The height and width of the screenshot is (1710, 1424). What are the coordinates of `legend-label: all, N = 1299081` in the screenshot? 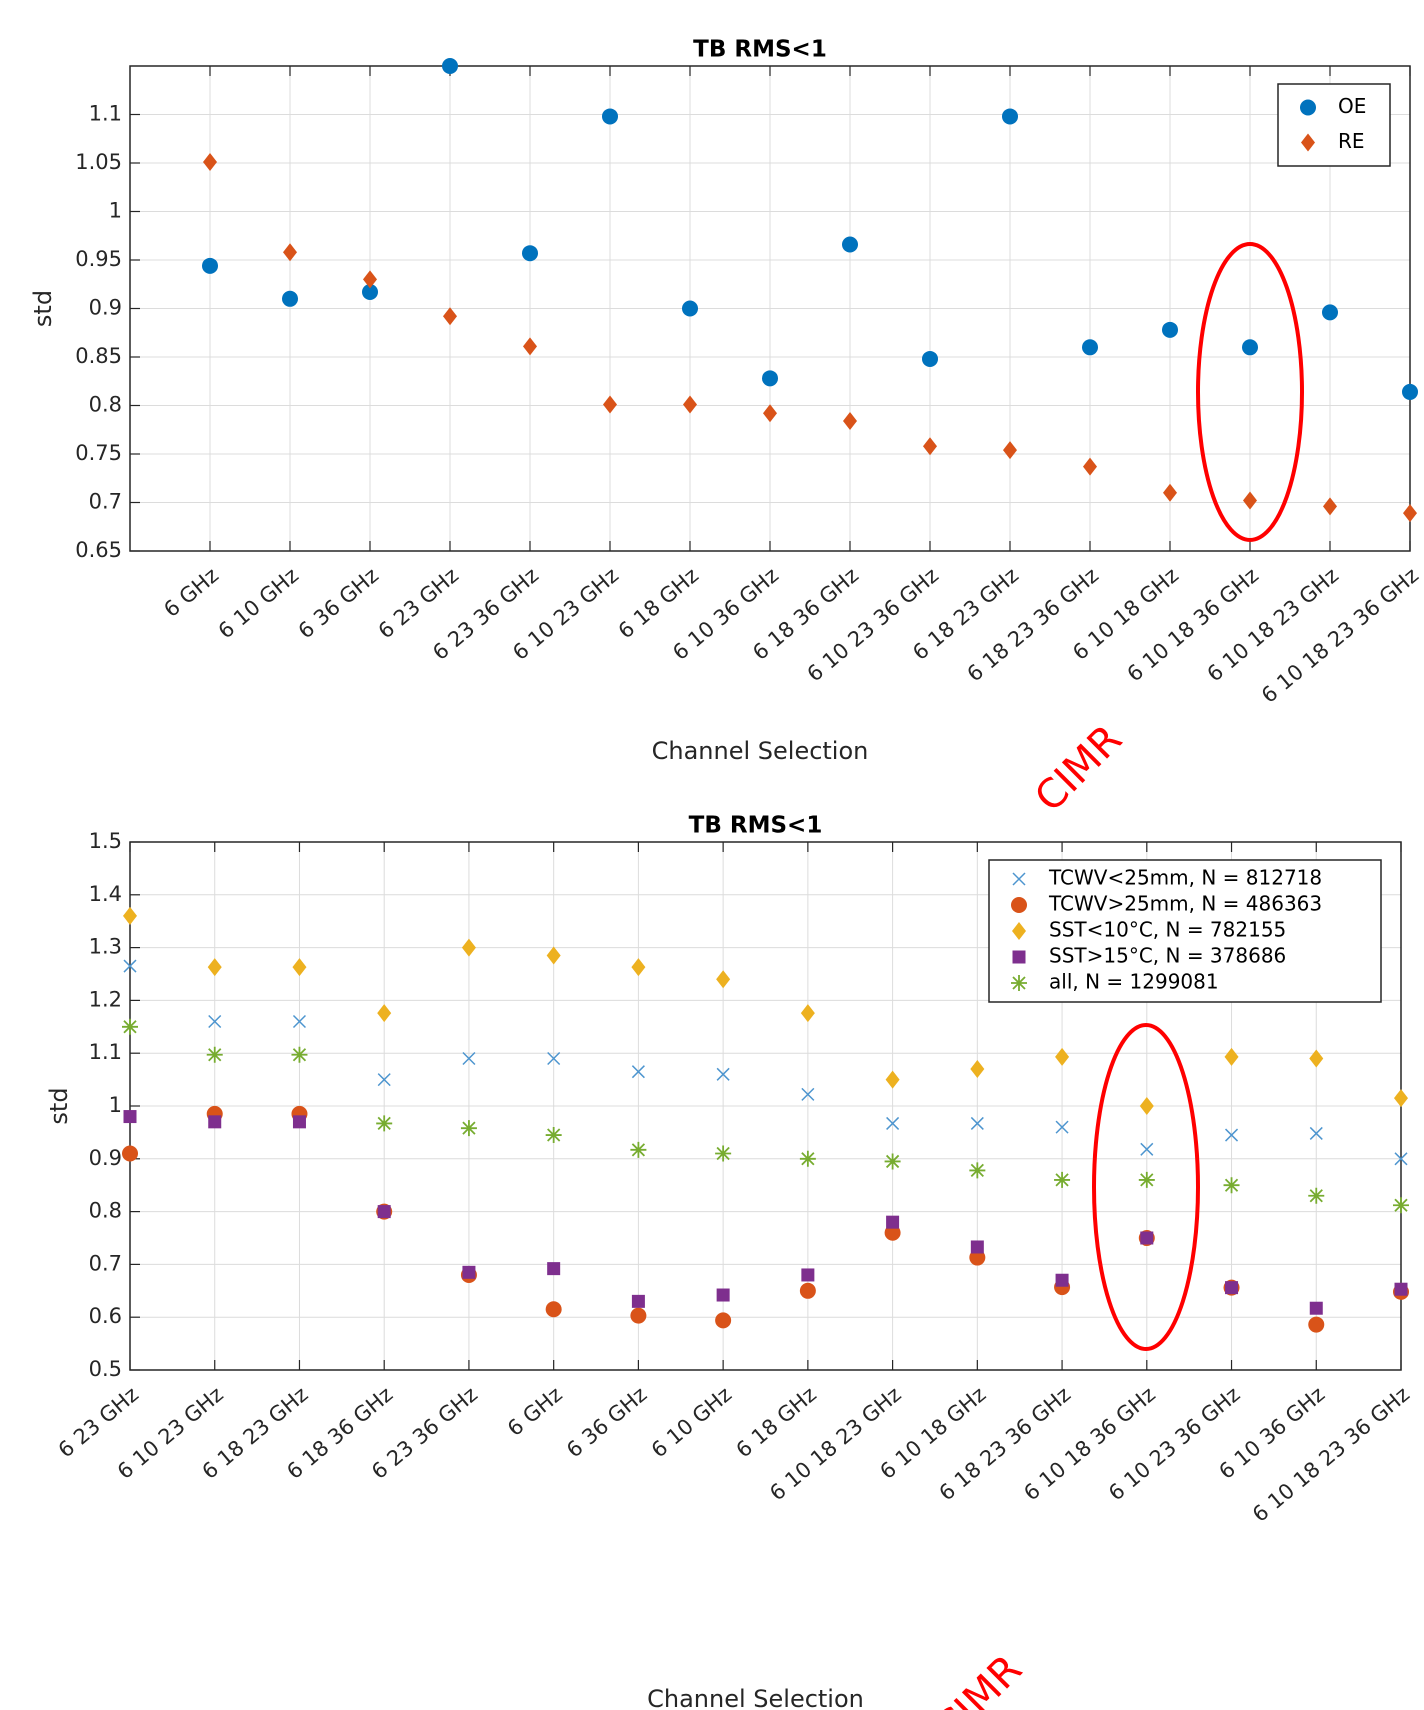 It's located at (1134, 982).